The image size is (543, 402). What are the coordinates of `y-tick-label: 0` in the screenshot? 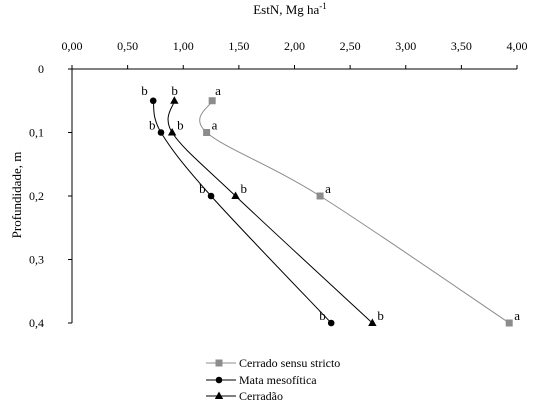 It's located at (41, 69).